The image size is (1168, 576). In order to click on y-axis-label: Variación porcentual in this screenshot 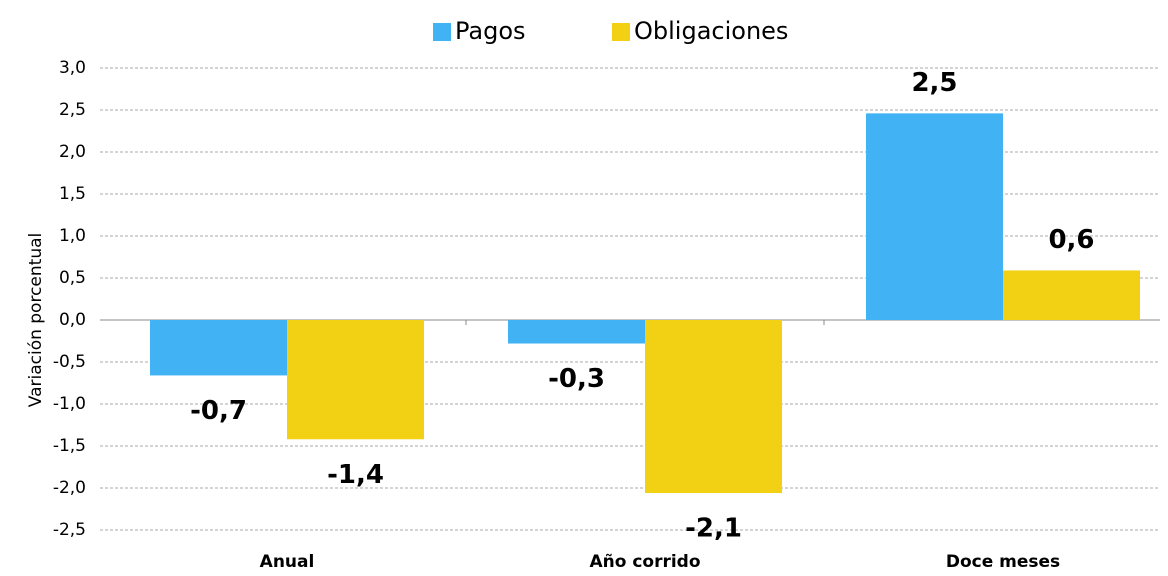, I will do `click(36, 320)`.